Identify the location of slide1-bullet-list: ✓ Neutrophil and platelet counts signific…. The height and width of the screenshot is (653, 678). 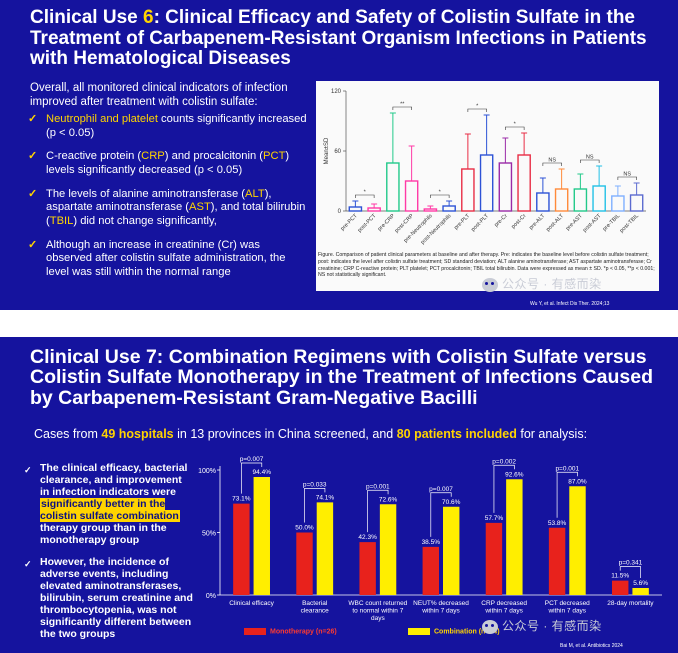
(168, 201).